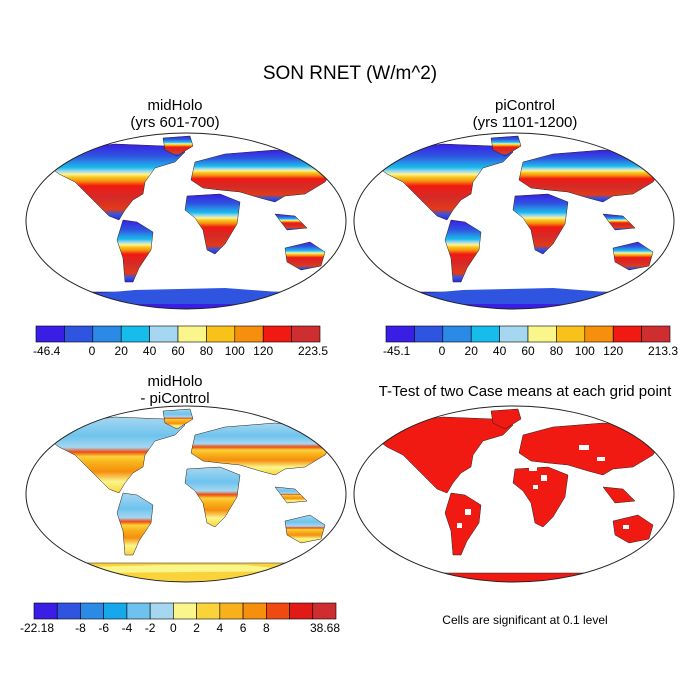 This screenshot has width=700, height=700. What do you see at coordinates (175, 398) in the screenshot?
I see `panel-title-diff-line2: - piControl` at bounding box center [175, 398].